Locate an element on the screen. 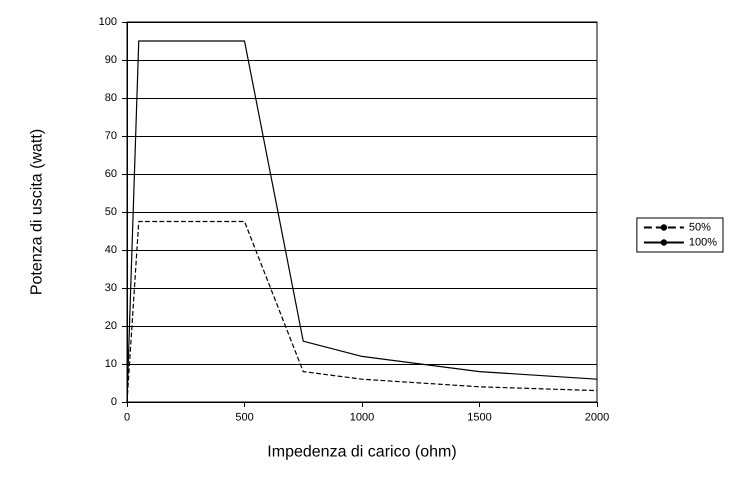 This screenshot has height=487, width=736. y-tick-label: 90 is located at coordinates (110, 60).